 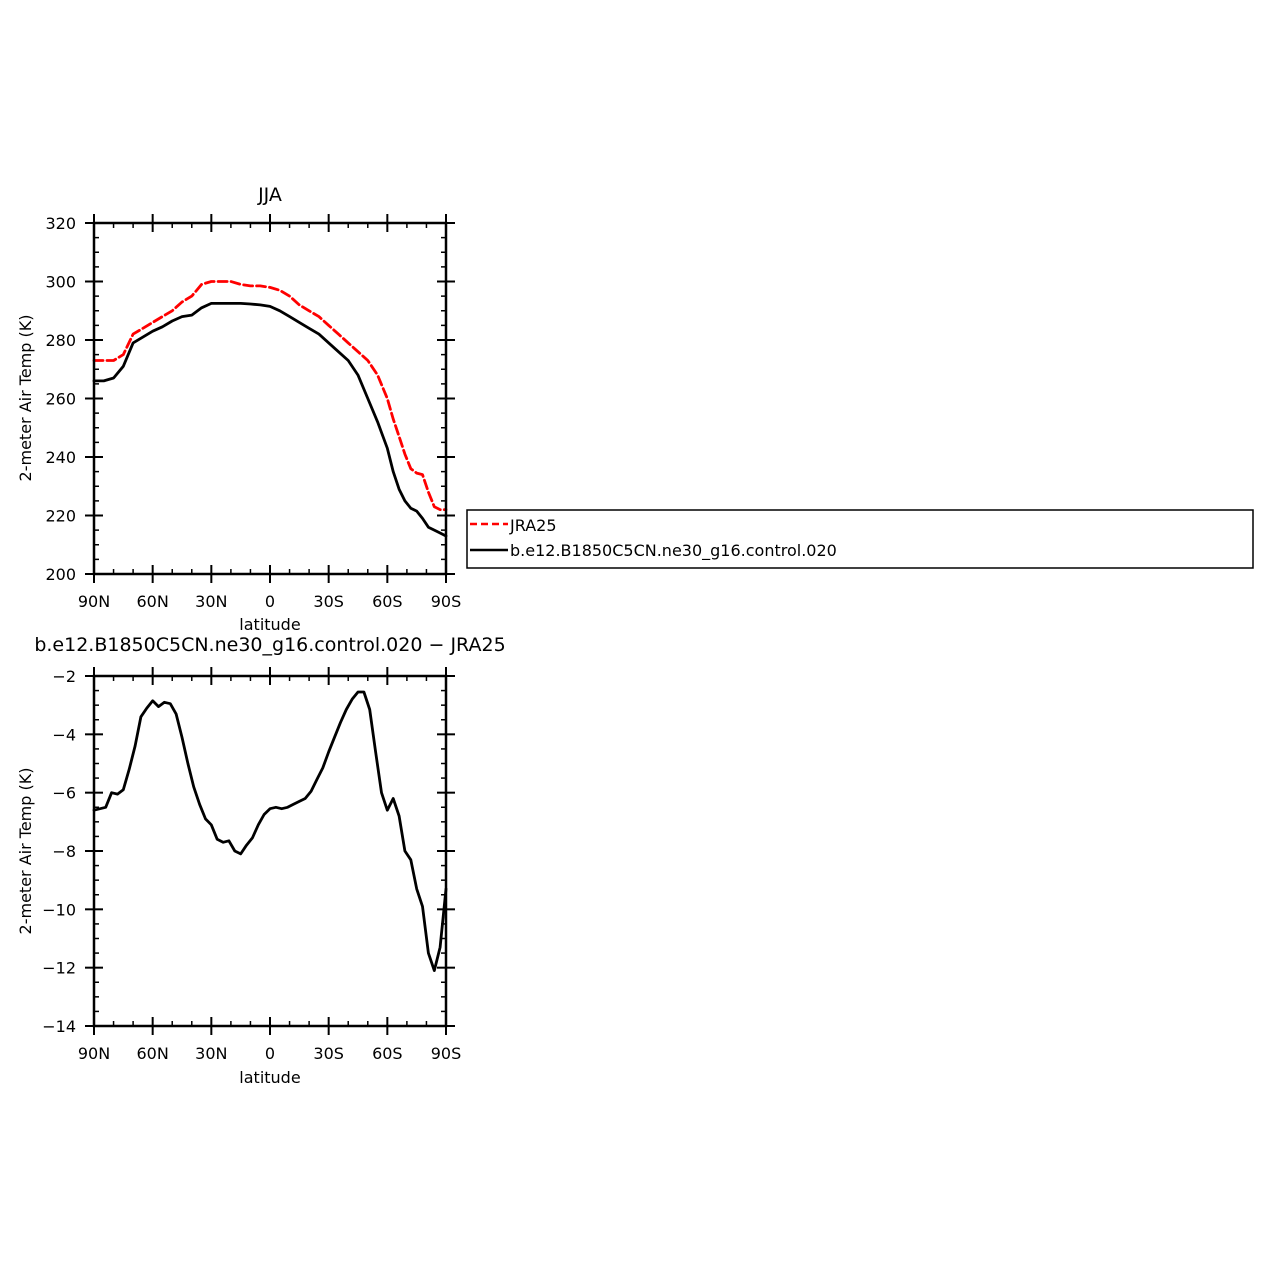 I want to click on top-axis-ticks, so click(x=270, y=398).